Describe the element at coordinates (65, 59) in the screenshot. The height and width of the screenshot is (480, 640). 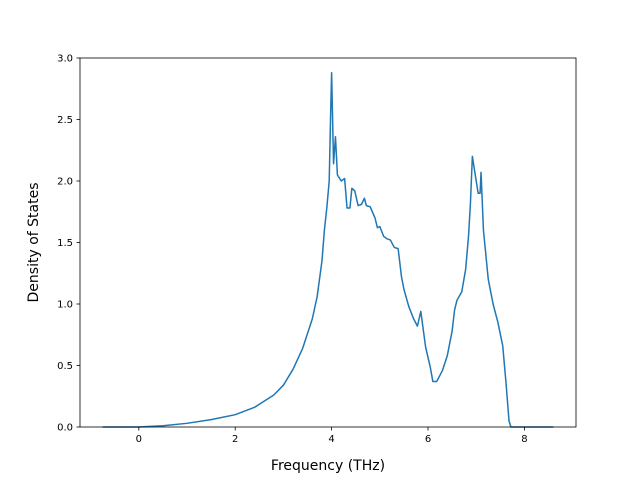
I see `y-tick-label: 3.0` at that location.